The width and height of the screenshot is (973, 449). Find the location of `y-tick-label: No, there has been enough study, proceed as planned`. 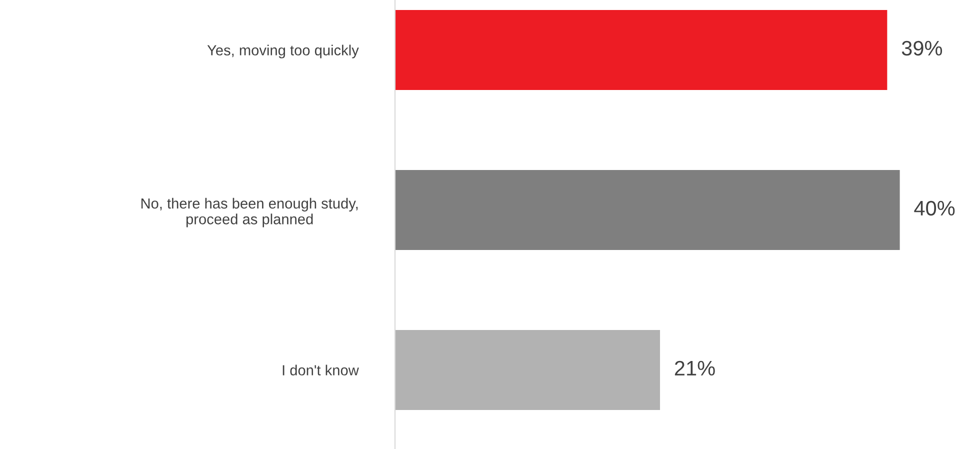

y-tick-label: No, there has been enough study, proceed as planned is located at coordinates (249, 213).